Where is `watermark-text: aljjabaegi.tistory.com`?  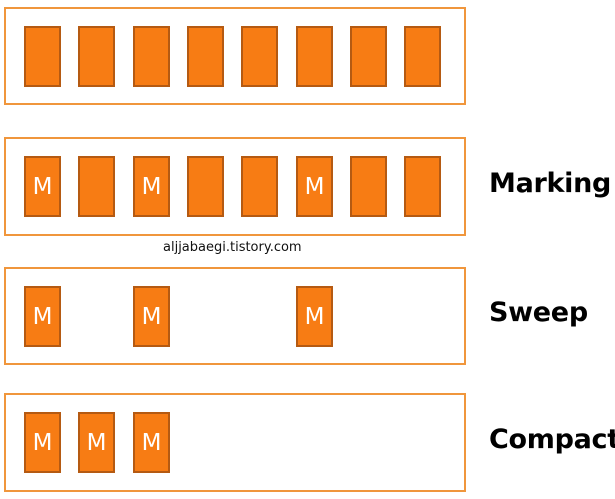 watermark-text: aljjabaegi.tistory.com is located at coordinates (232, 247).